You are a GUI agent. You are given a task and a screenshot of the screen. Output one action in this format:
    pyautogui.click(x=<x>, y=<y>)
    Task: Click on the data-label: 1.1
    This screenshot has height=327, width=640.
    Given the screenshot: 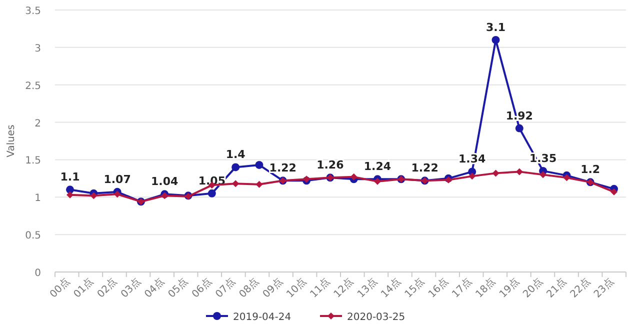 What is the action you would take?
    pyautogui.click(x=70, y=177)
    